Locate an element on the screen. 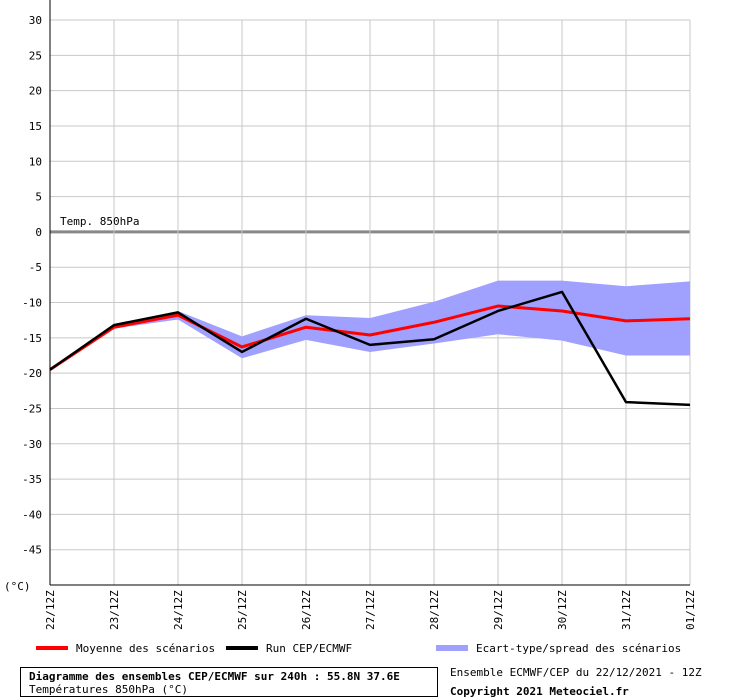 The width and height of the screenshot is (740, 700). y-tick-label: -45 is located at coordinates (32, 550).